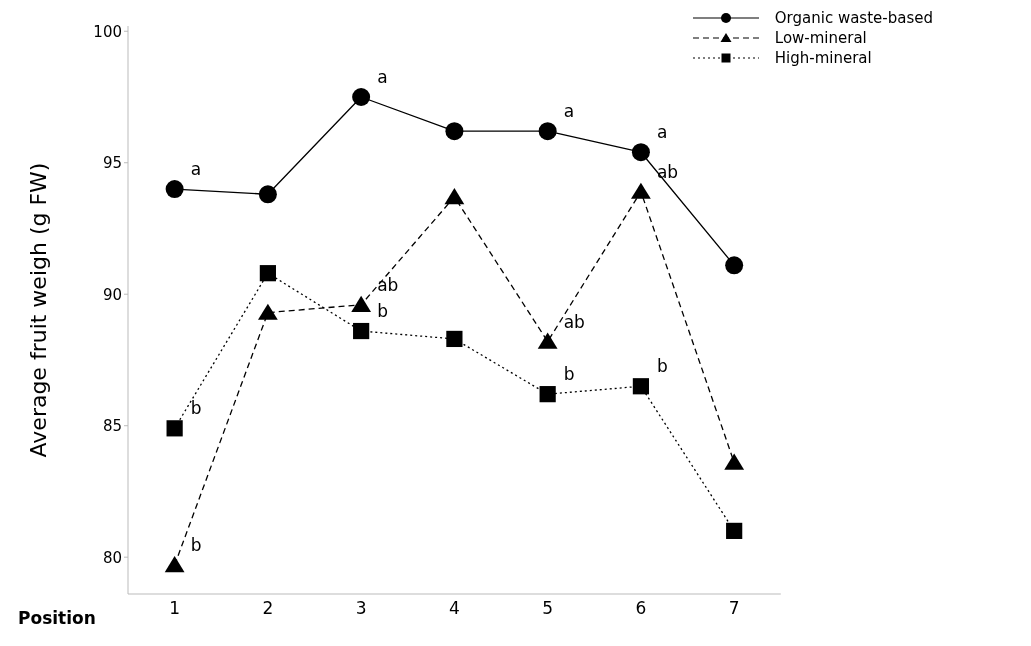 Image resolution: width=1031 pixels, height=646 pixels. What do you see at coordinates (268, 608) in the screenshot?
I see `x-tick-label: 2` at bounding box center [268, 608].